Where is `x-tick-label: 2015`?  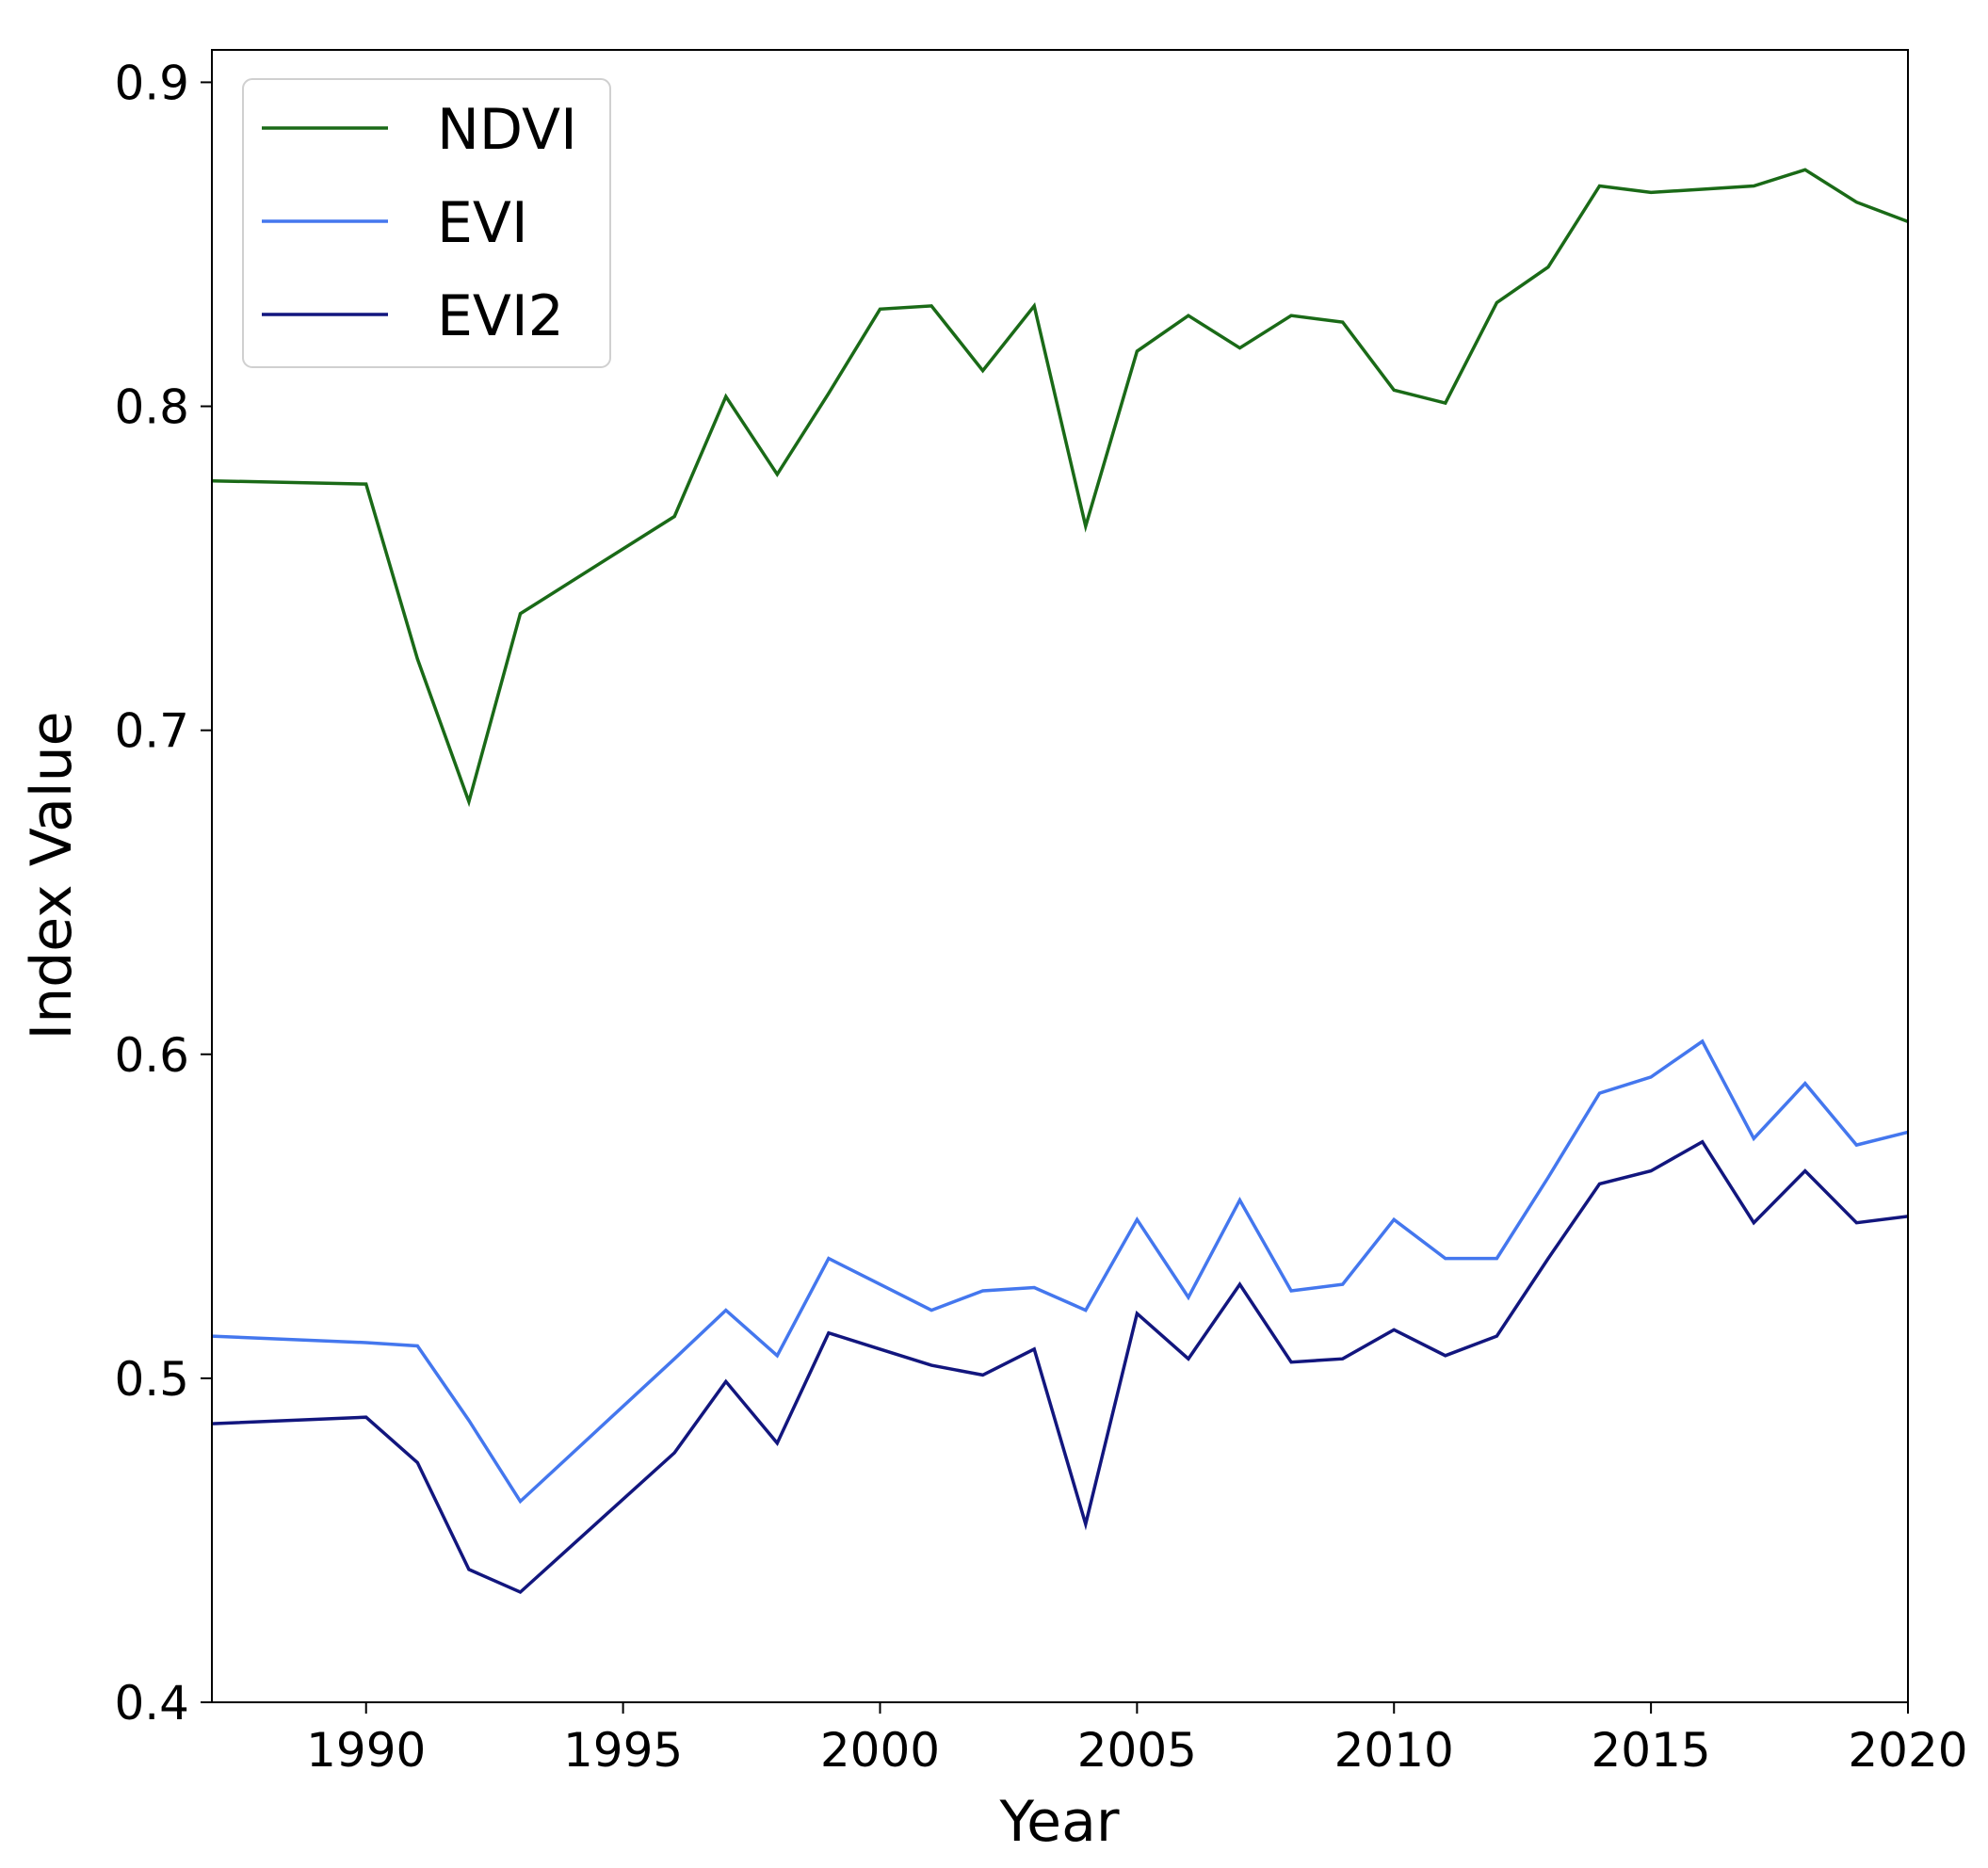
x-tick-label: 2015 is located at coordinates (1650, 1750).